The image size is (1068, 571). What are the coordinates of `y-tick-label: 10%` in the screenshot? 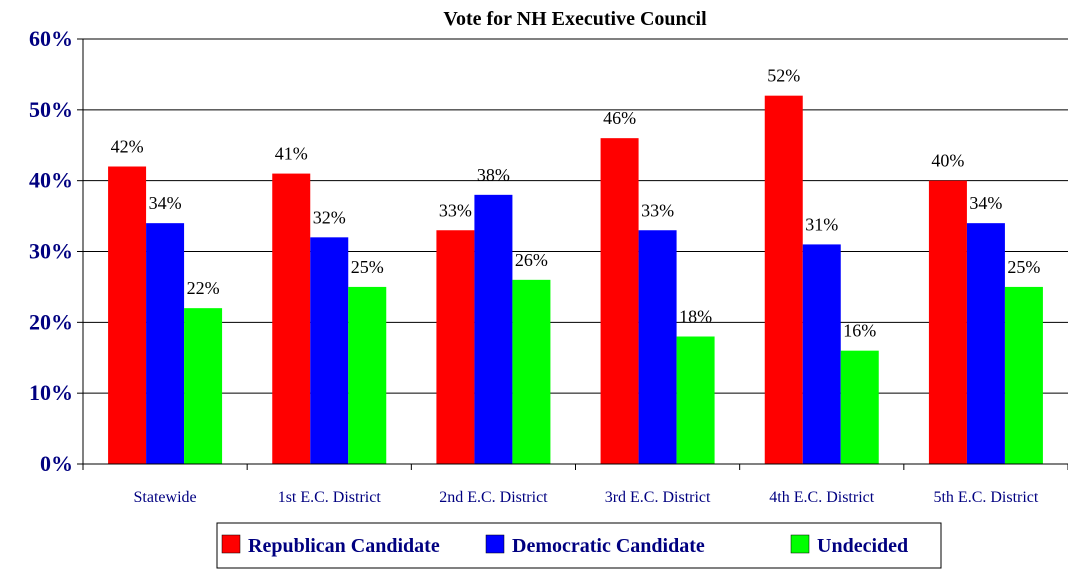 It's located at (51, 392).